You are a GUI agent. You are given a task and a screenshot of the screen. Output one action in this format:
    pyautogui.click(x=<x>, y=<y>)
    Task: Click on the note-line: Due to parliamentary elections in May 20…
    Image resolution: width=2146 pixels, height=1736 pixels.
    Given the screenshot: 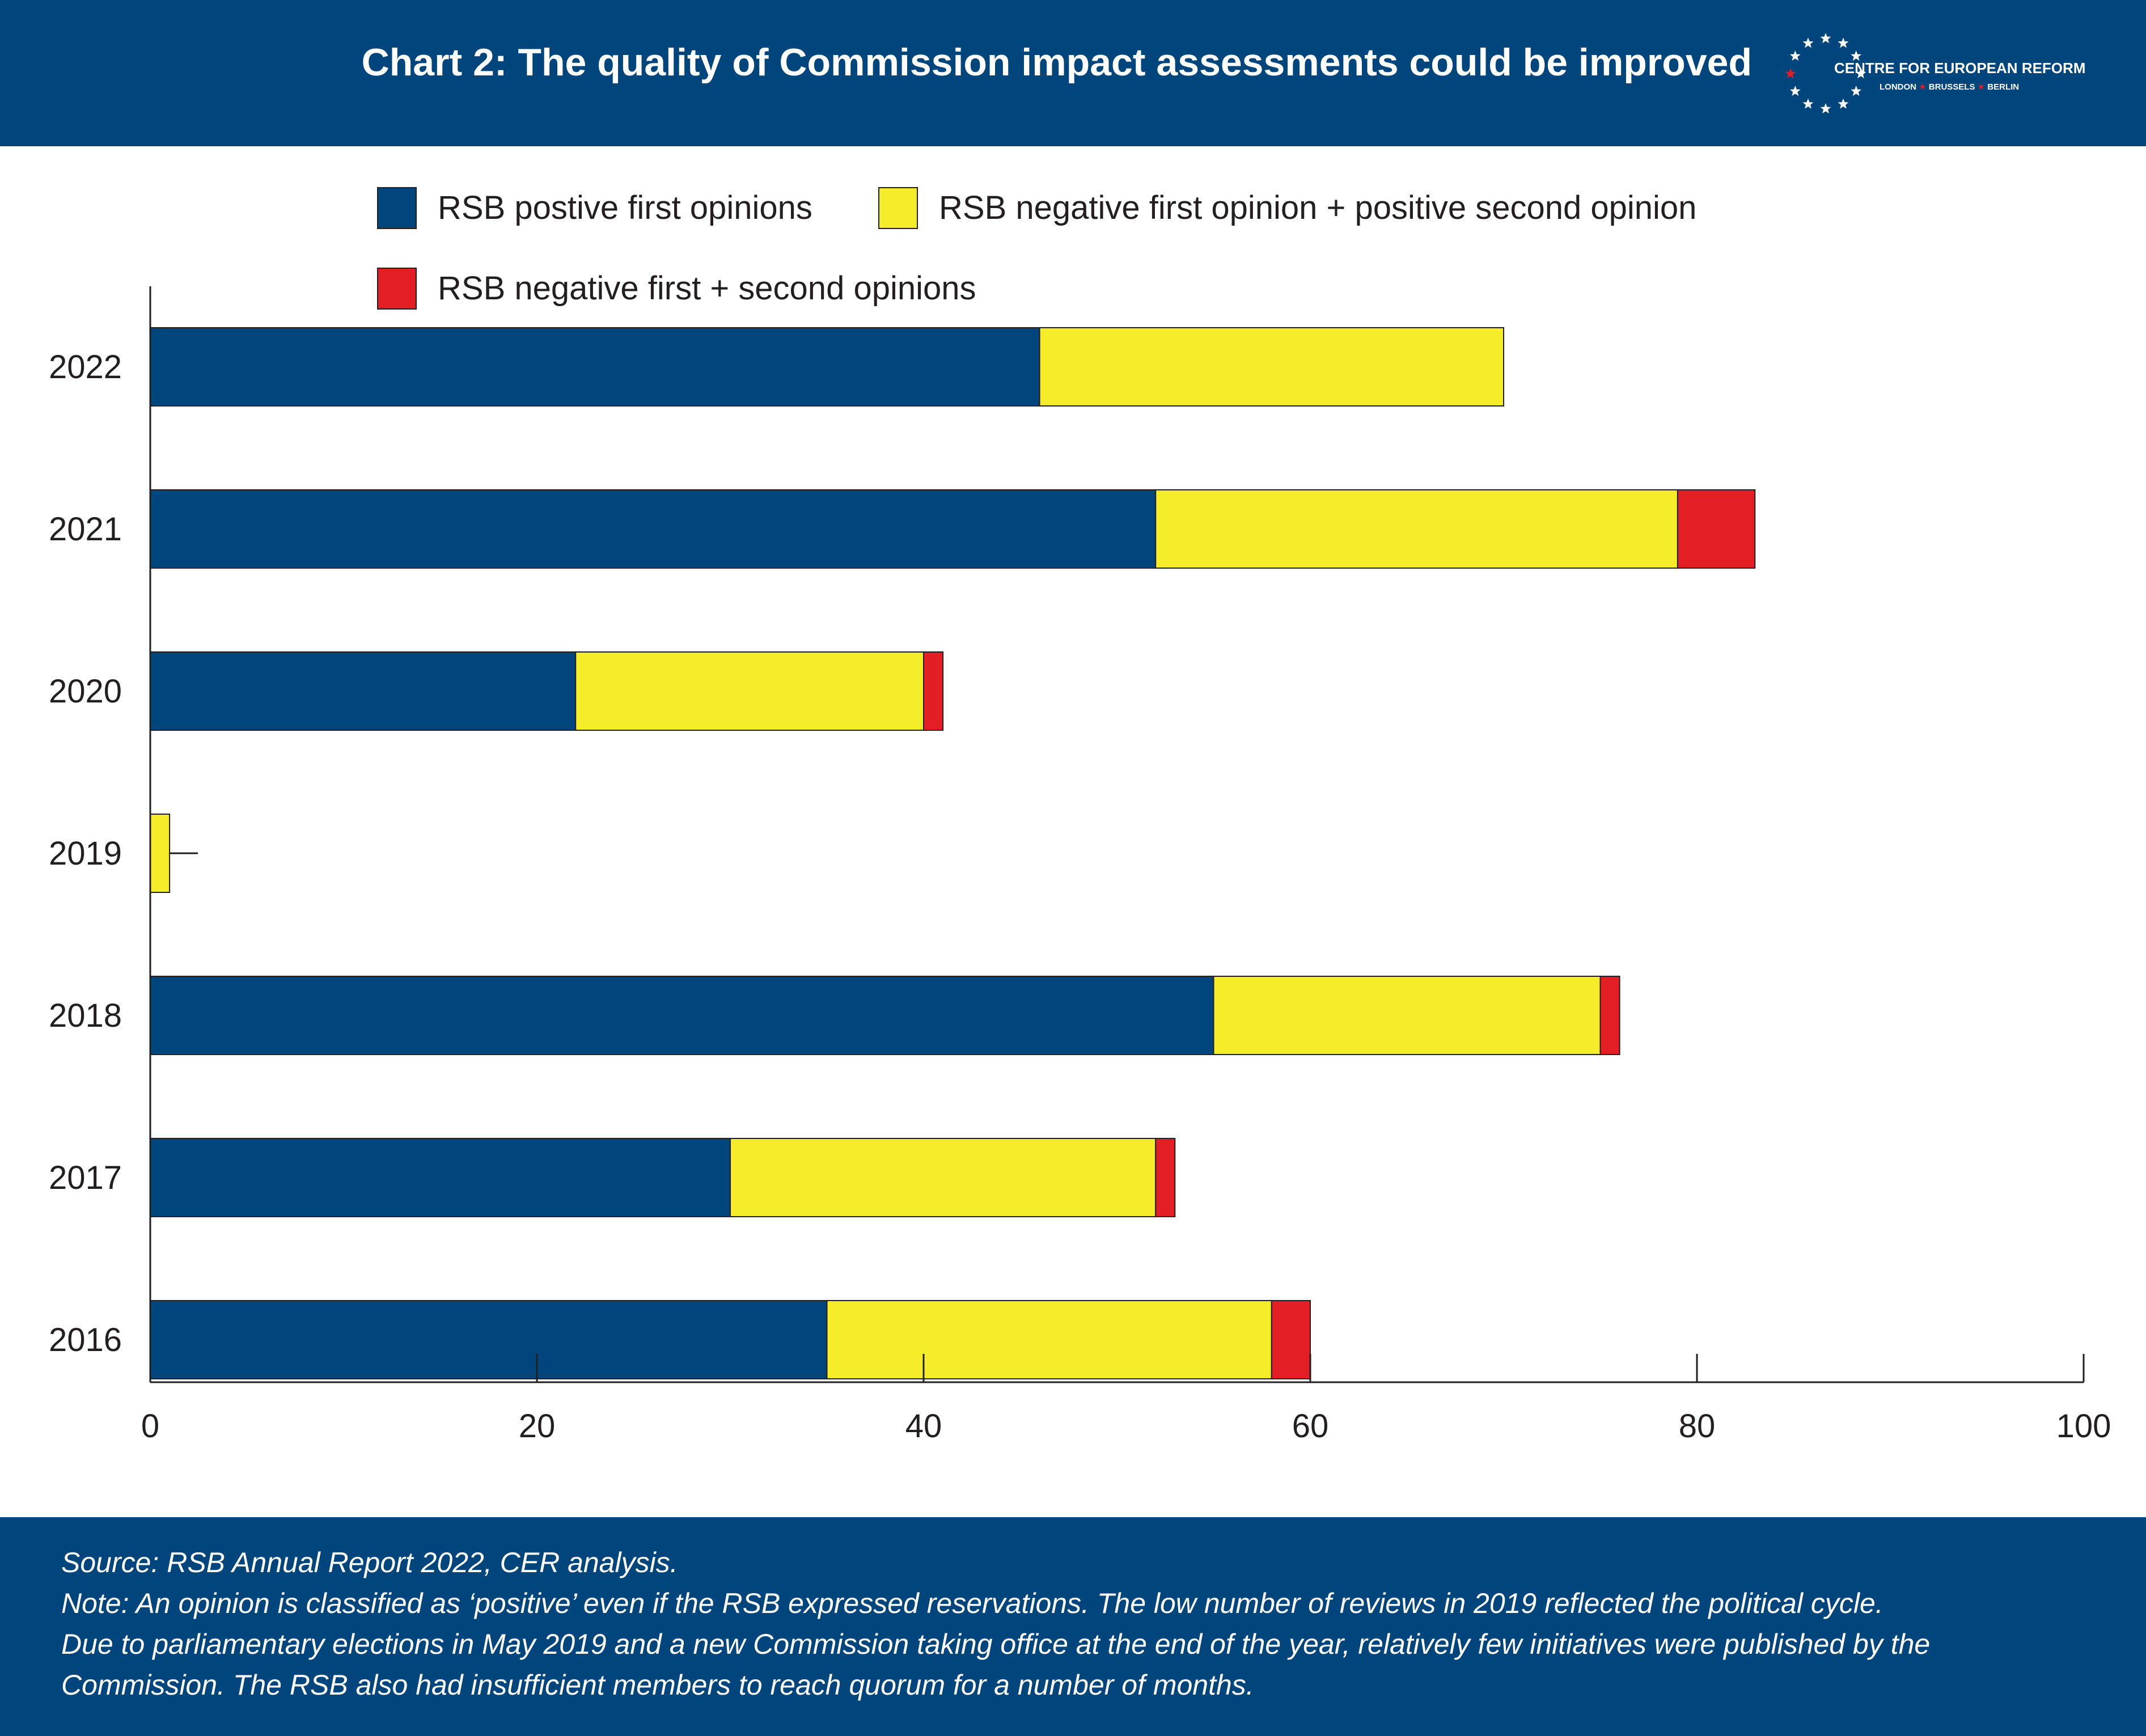 What is the action you would take?
    pyautogui.click(x=996, y=1644)
    